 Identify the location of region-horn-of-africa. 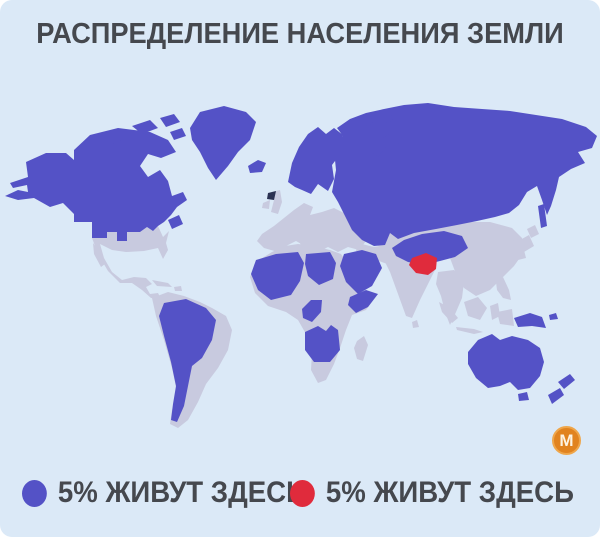
(363, 301).